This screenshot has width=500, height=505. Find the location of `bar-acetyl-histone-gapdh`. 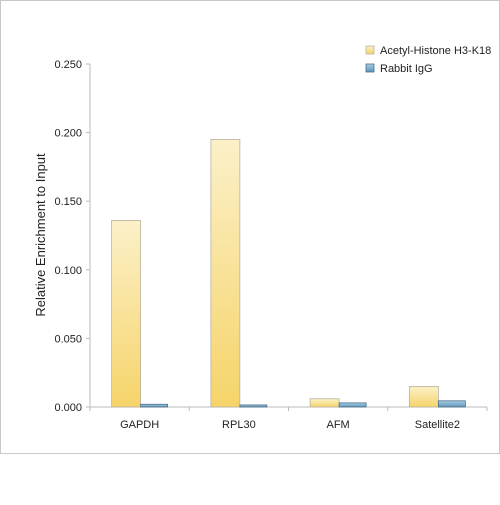

bar-acetyl-histone-gapdh is located at coordinates (126, 314).